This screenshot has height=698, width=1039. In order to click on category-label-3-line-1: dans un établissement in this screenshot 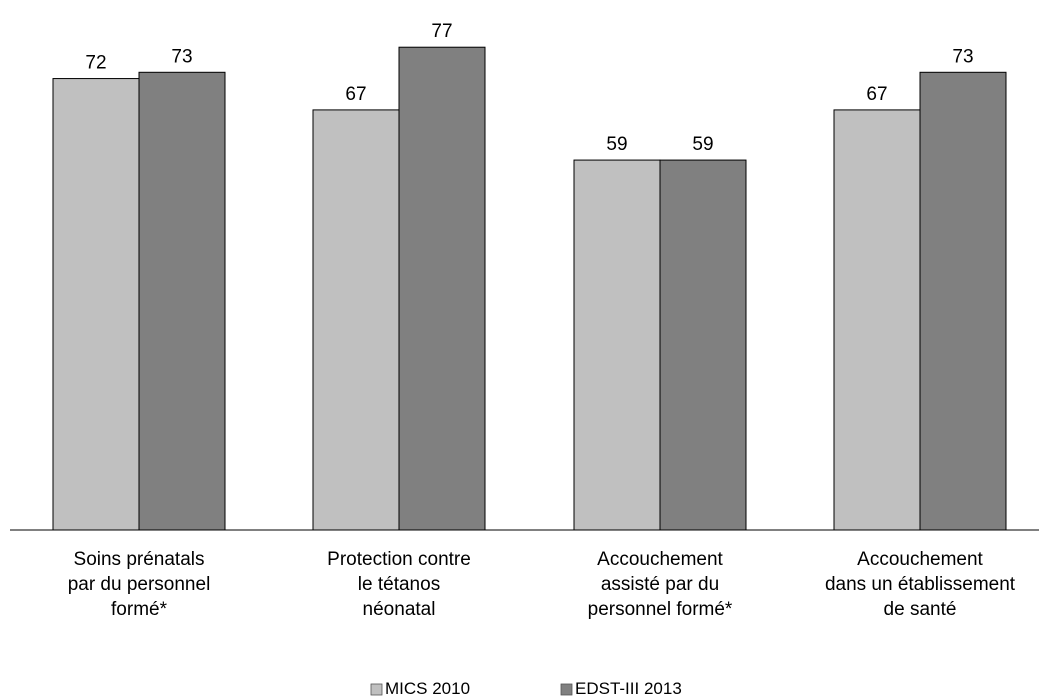, I will do `click(920, 584)`.